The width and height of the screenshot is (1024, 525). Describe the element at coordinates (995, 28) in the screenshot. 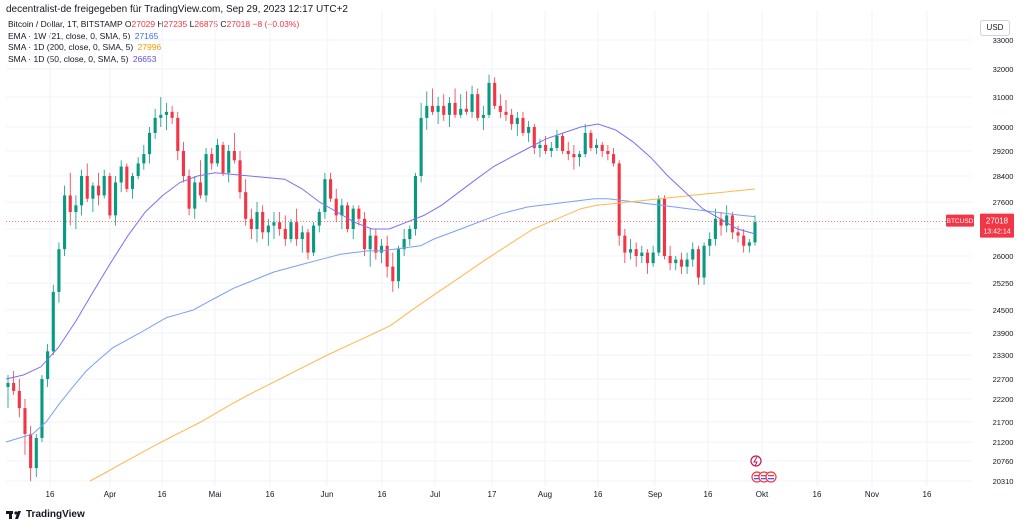

I see `currency-selector: USD` at that location.